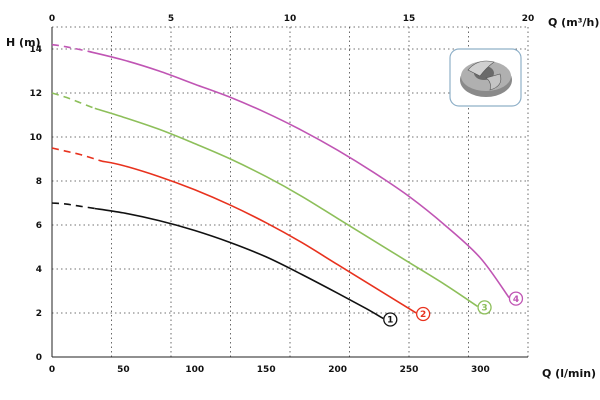  I want to click on series-2-marker-label: 2, so click(423, 315).